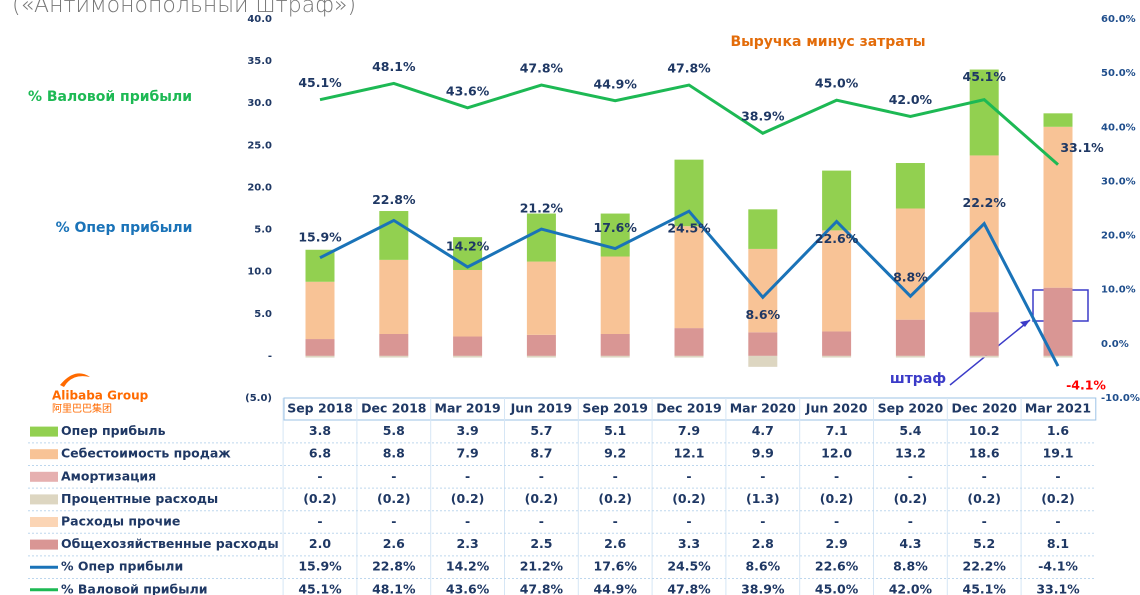  Describe the element at coordinates (542, 566) in the screenshot. I see `table-cell: 21.2%` at that location.